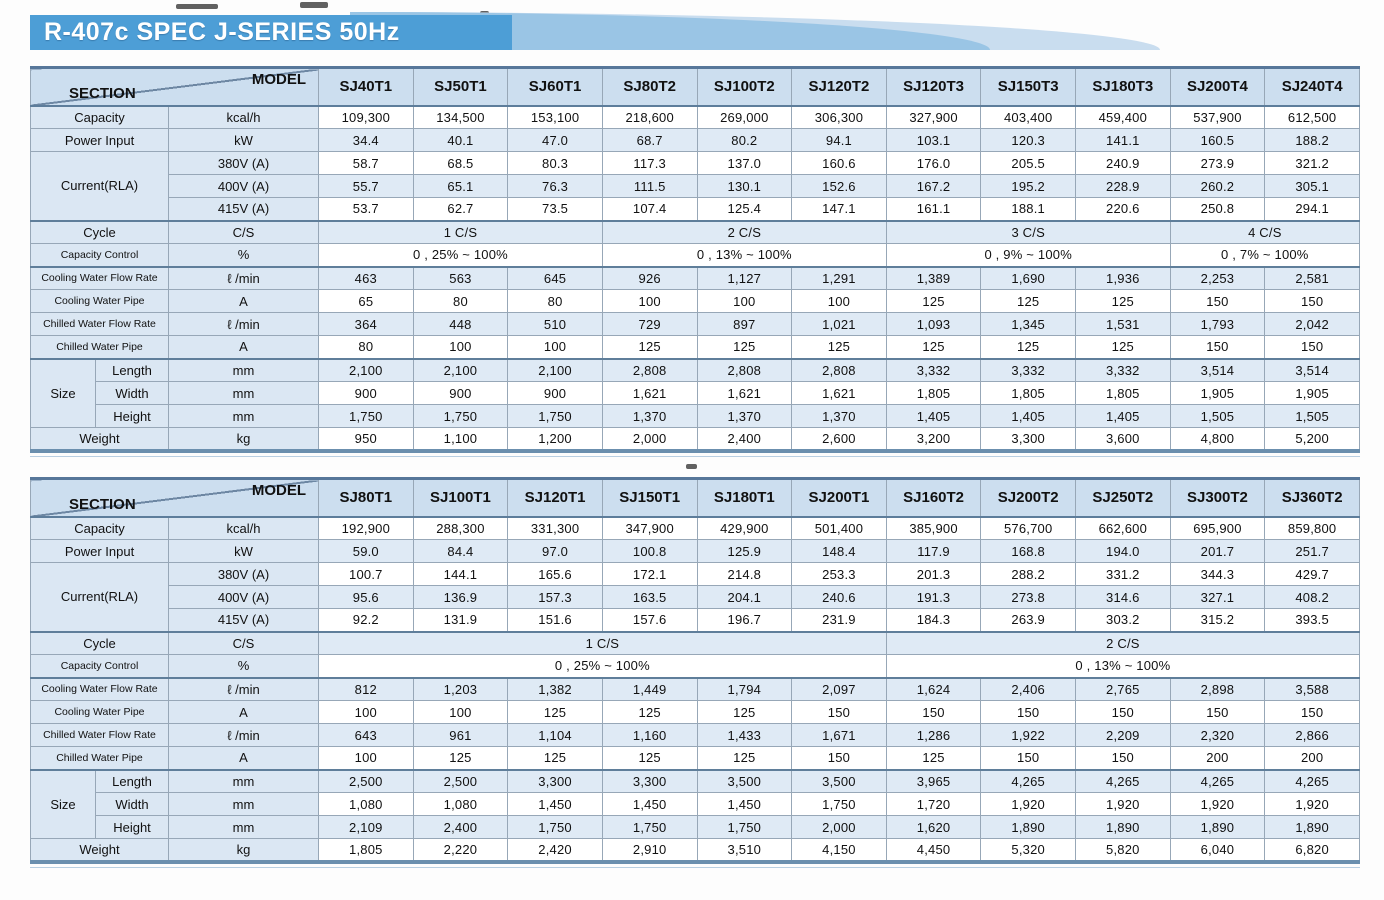  What do you see at coordinates (1028, 255) in the screenshot?
I see `merged-data-cell: 0 , 9% ~ 100%` at bounding box center [1028, 255].